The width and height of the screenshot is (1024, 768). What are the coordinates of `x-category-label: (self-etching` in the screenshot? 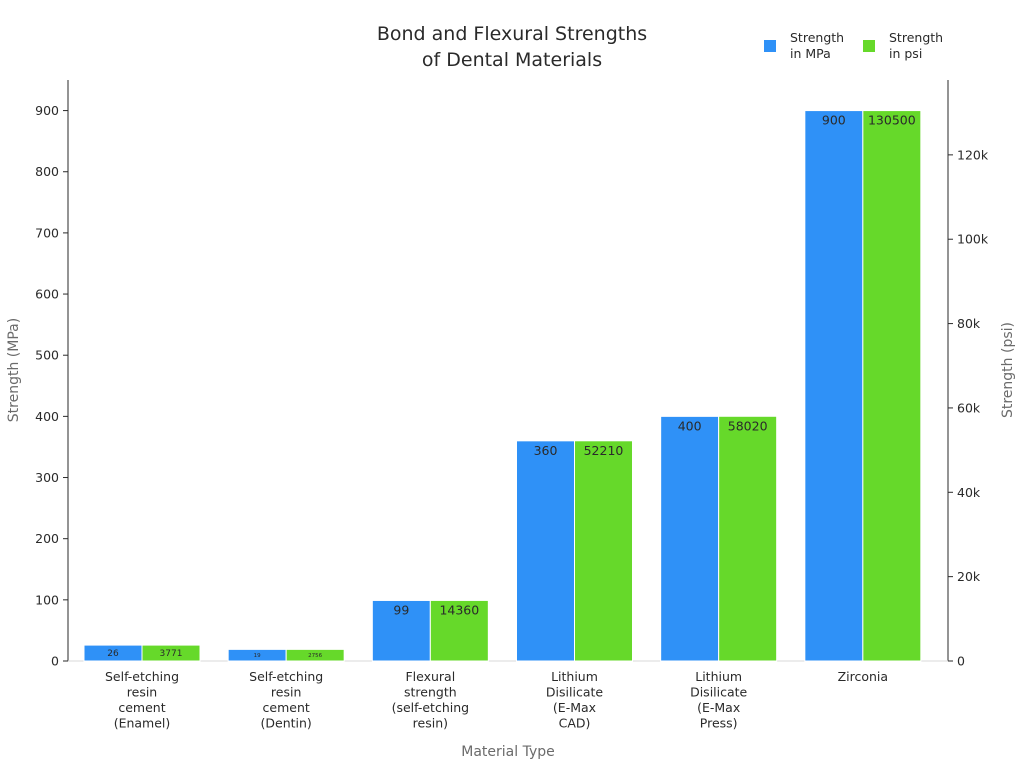 It's located at (431, 707).